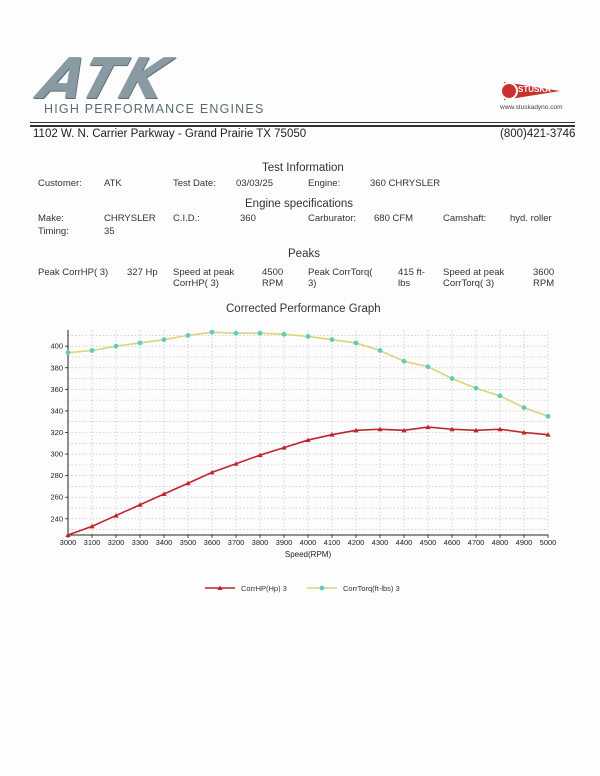 The width and height of the screenshot is (600, 776). I want to click on x-tick-label: 3700, so click(236, 542).